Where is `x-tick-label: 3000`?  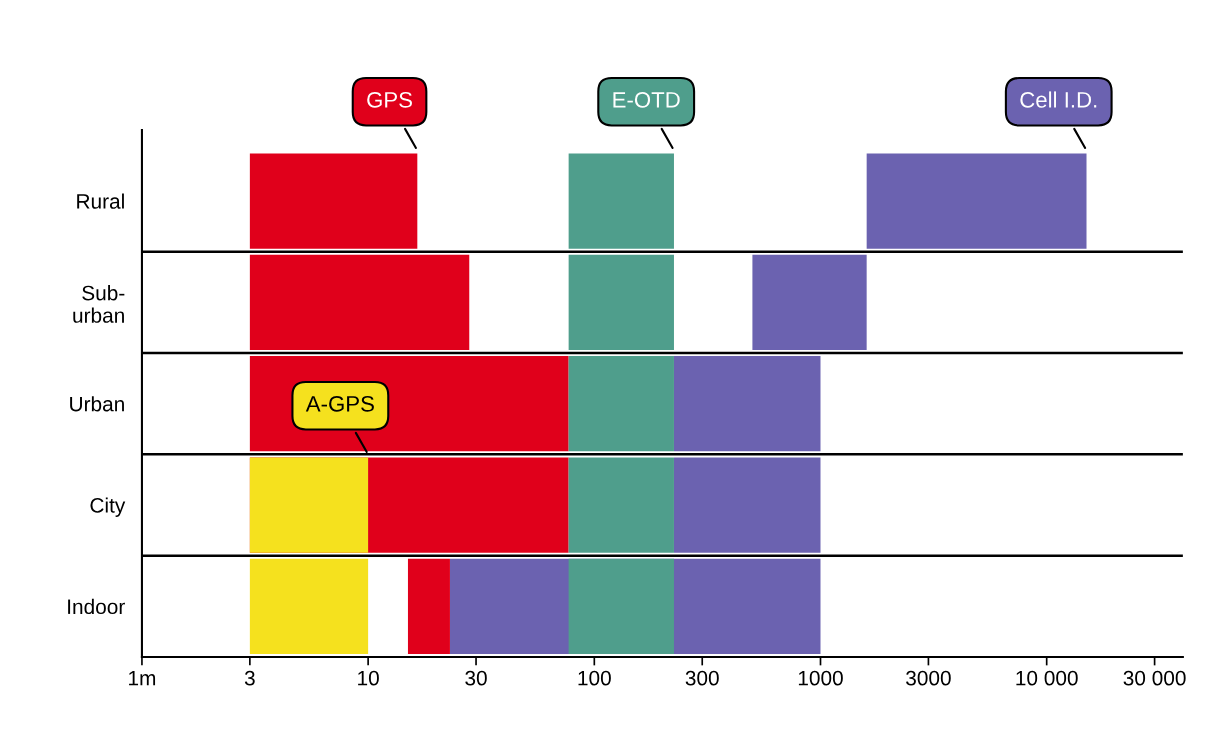 x-tick-label: 3000 is located at coordinates (928, 678).